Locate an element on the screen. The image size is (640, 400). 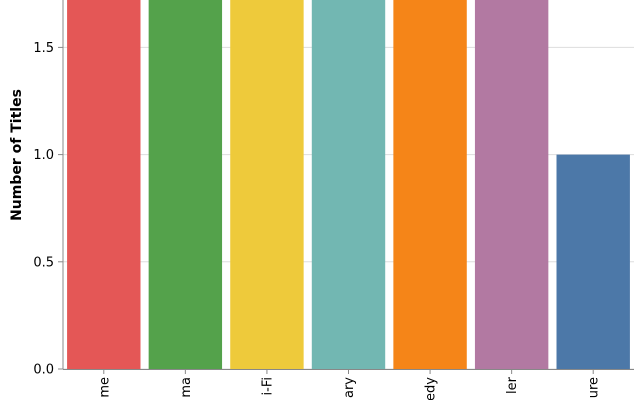
x-tick-label: me is located at coordinates (104, 387).